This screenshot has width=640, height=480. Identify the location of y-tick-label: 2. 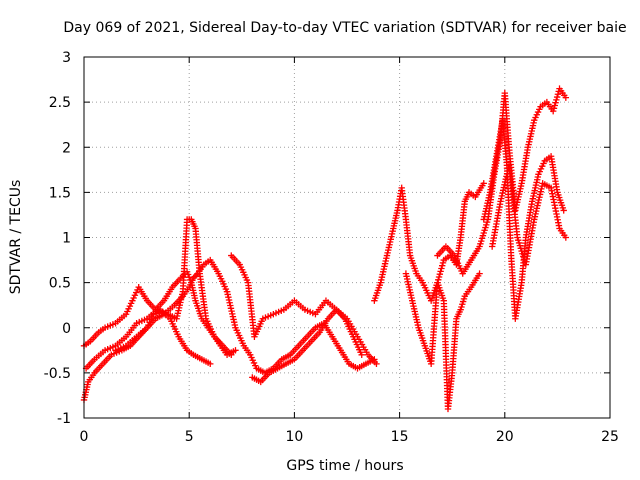
(66, 148).